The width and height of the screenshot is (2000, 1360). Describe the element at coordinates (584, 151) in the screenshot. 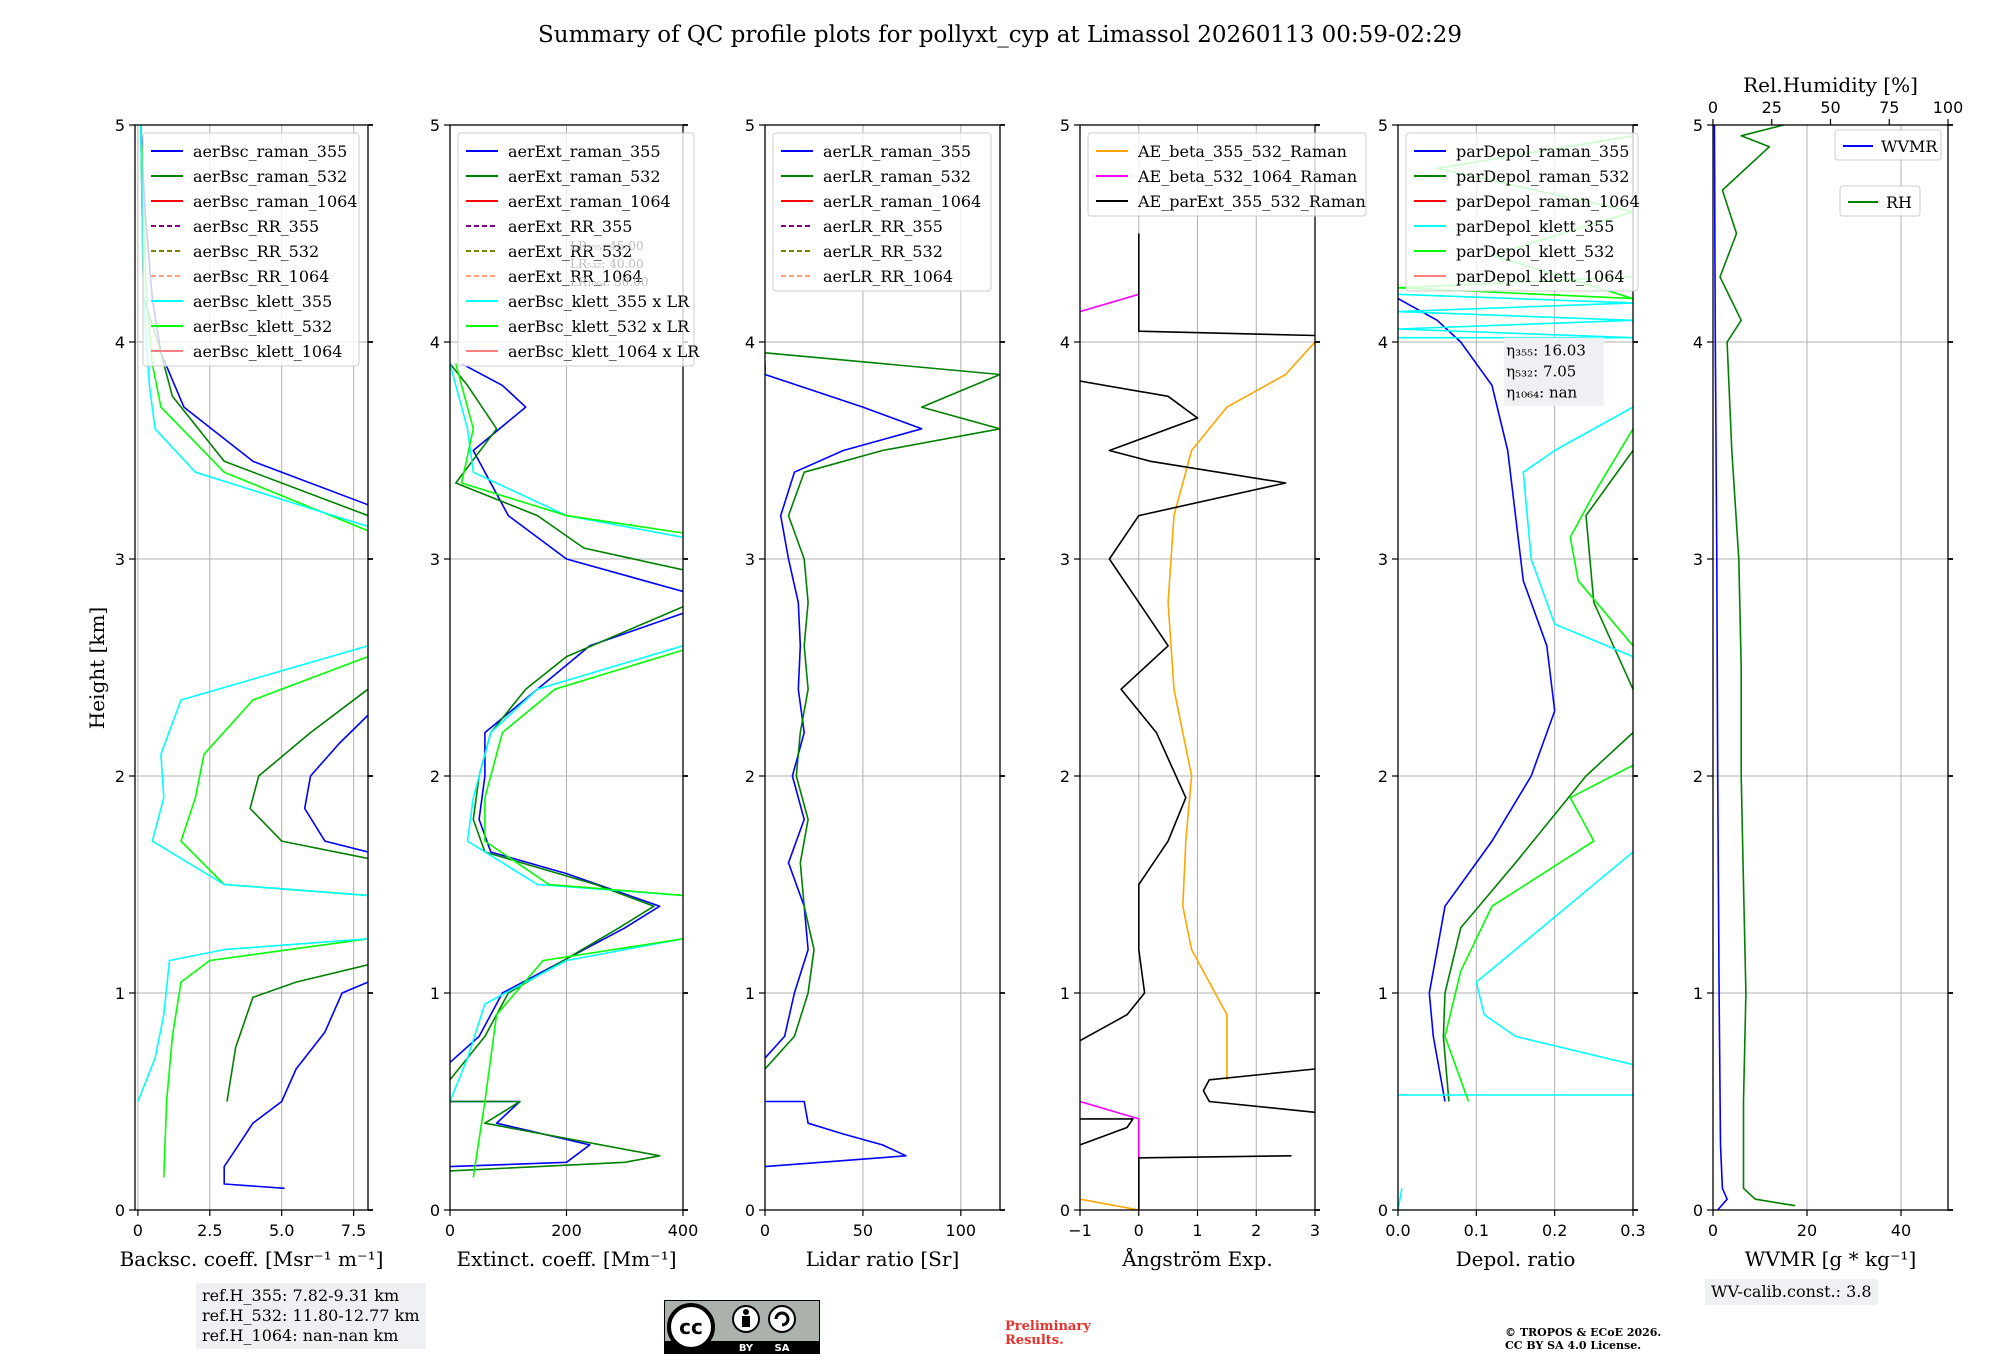

I see `legend-entry: aerExt_raman_355` at that location.